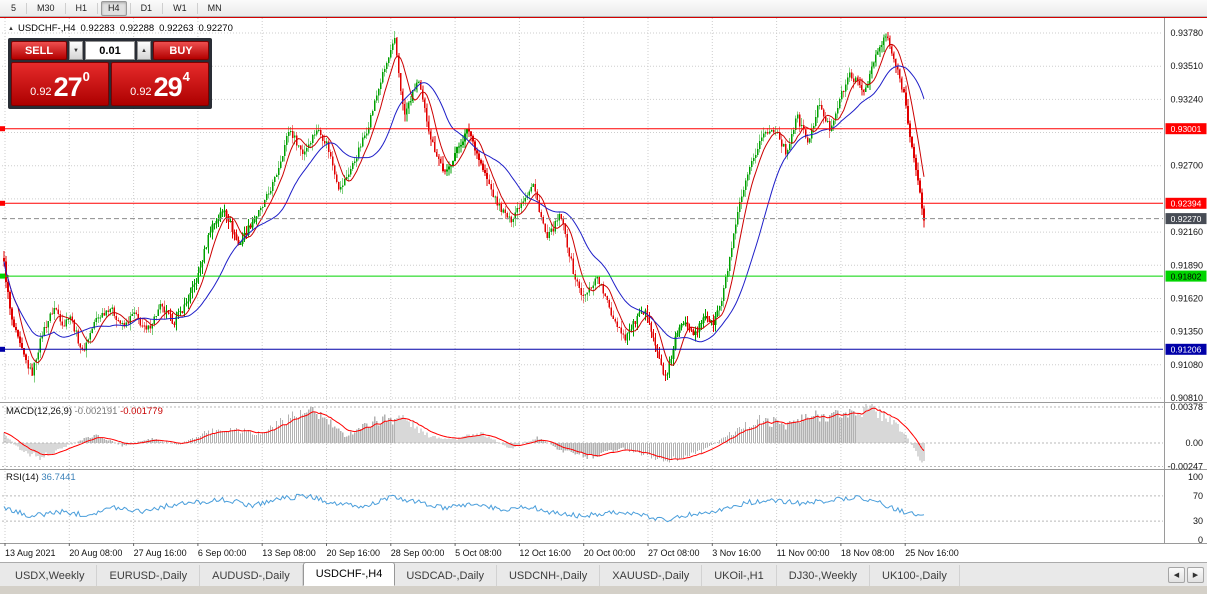 This screenshot has width=1207, height=594. What do you see at coordinates (651, 575) in the screenshot?
I see `tab-xauusd-daily: XAUUSD-,Daily` at bounding box center [651, 575].